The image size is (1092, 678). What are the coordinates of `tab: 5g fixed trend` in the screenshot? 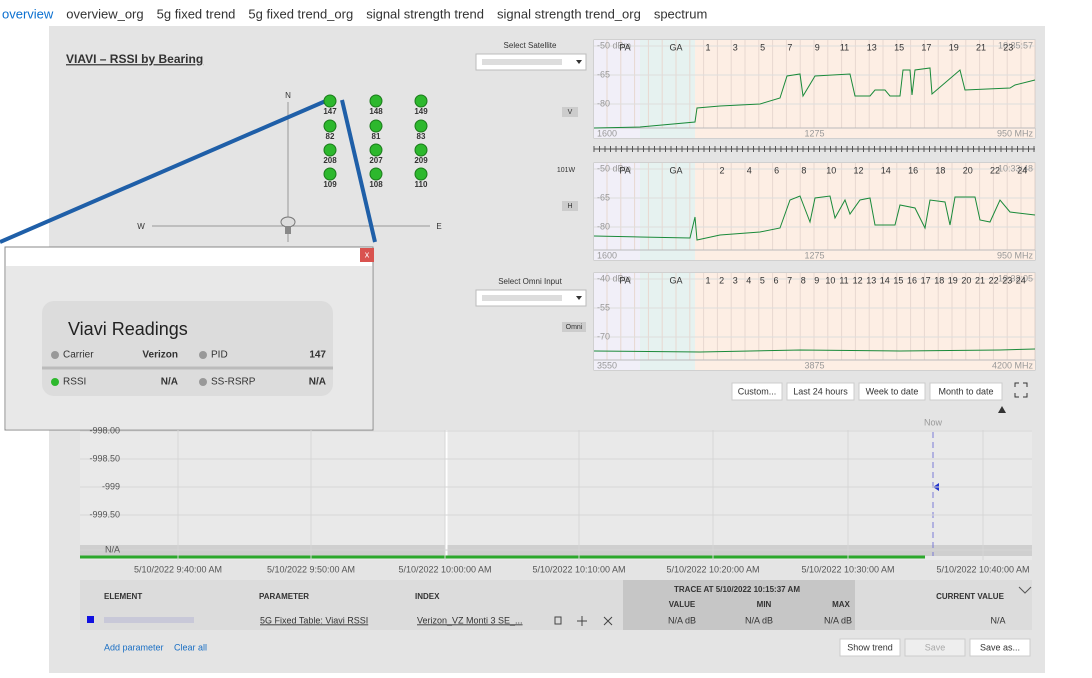 It's located at (196, 13).